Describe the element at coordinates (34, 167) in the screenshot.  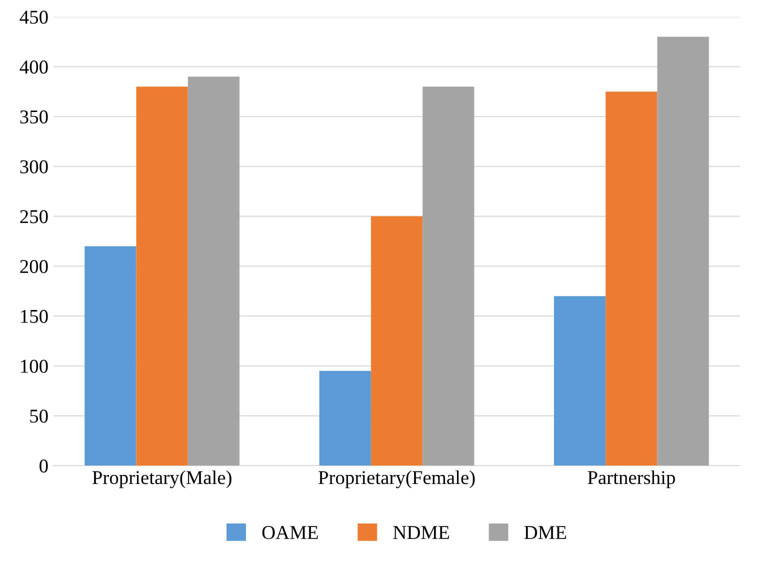
I see `y-tick-label: 300` at that location.